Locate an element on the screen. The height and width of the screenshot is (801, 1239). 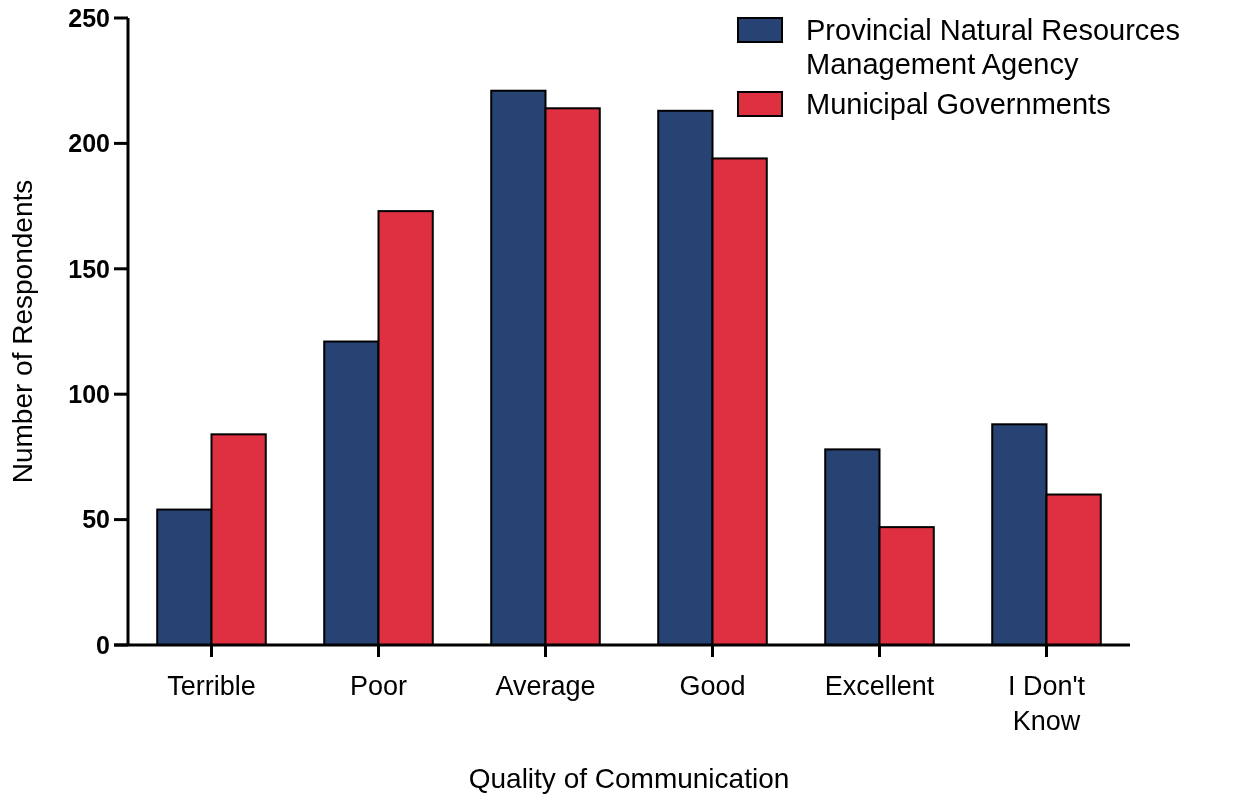
legend-label: Provincial Natural Resources Management Agency is located at coordinates (993, 47).